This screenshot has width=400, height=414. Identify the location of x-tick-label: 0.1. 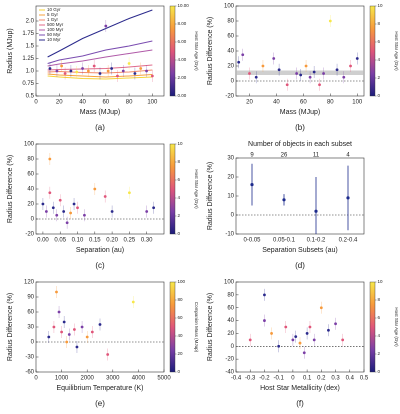
(307, 379).